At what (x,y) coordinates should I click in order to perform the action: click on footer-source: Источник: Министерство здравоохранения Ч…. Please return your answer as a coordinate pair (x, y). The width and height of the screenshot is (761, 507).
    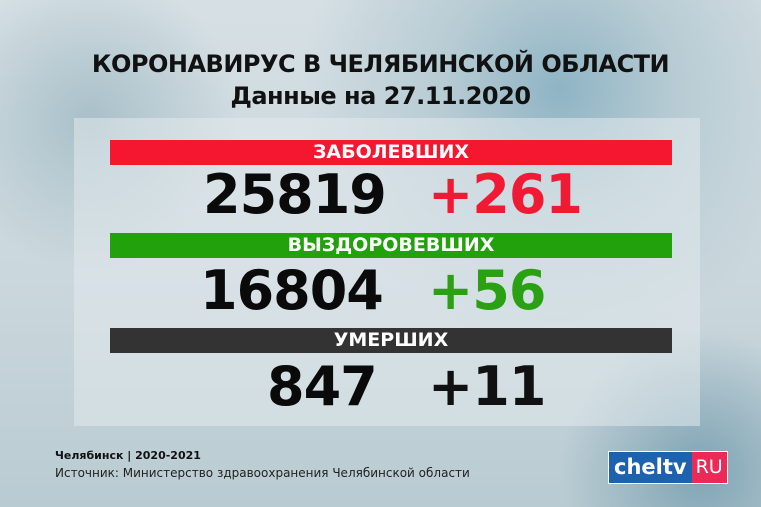
    Looking at the image, I should click on (262, 473).